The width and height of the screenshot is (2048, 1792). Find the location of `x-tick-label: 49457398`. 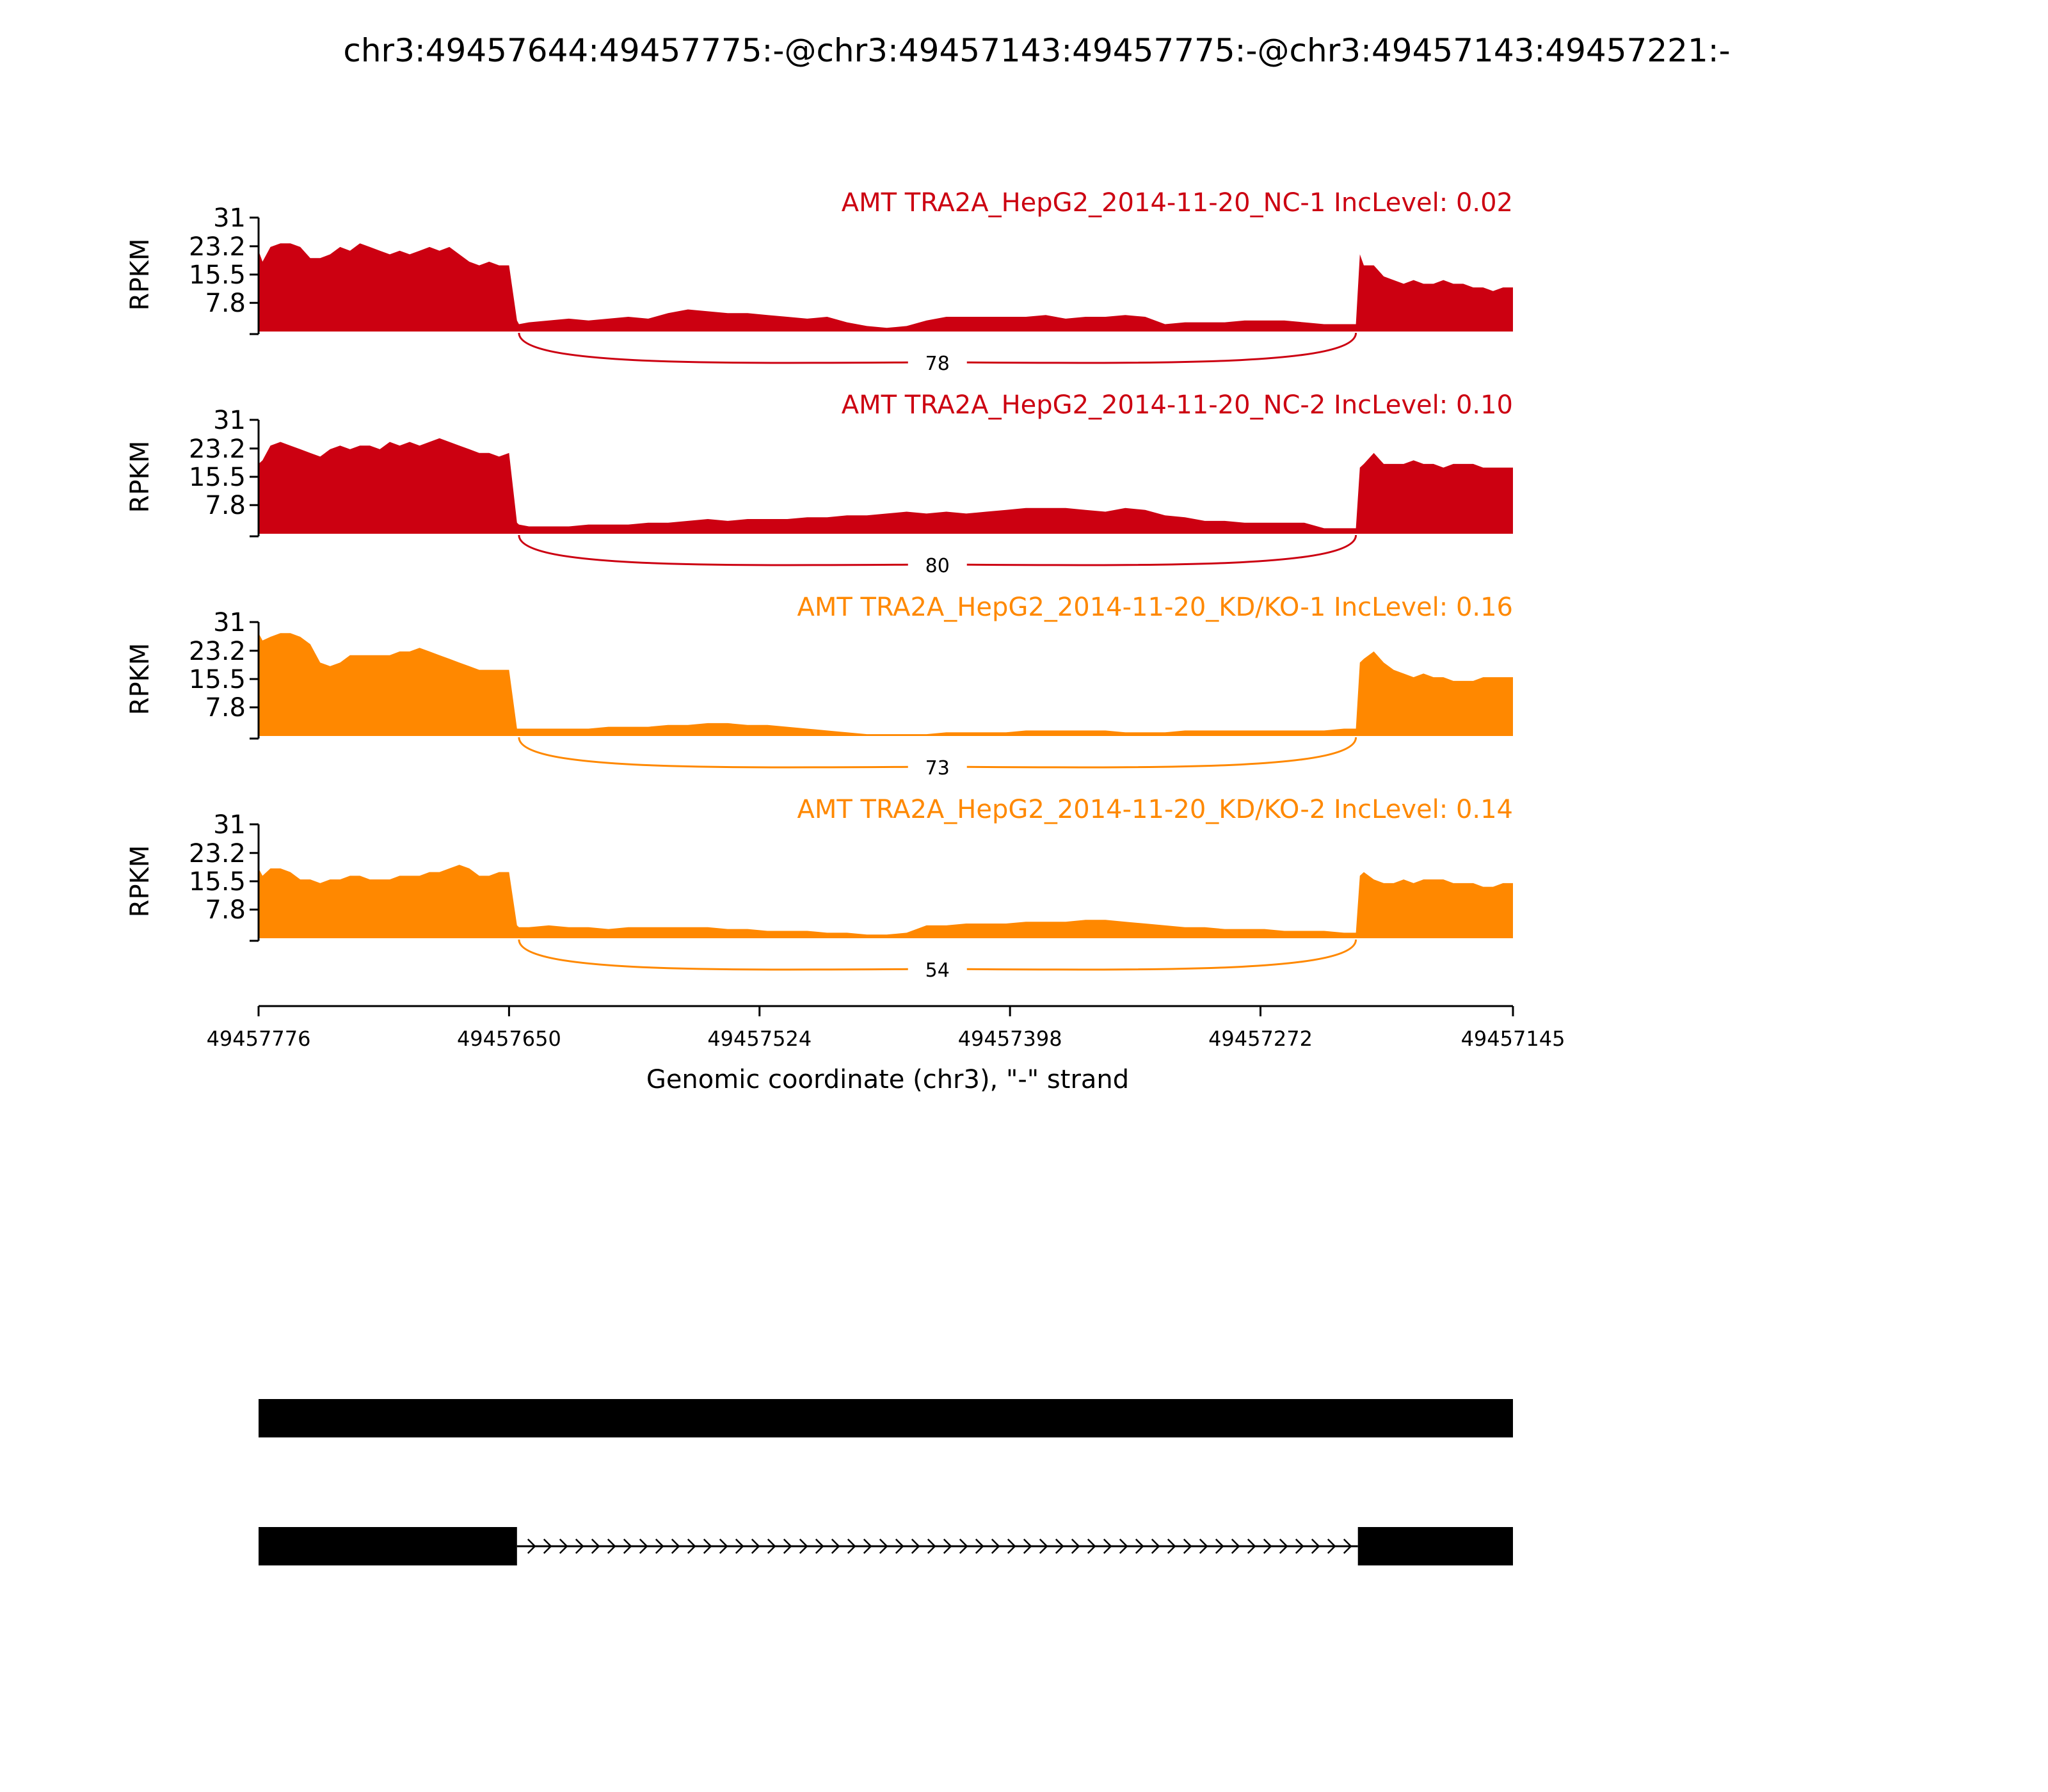

x-tick-label: 49457398 is located at coordinates (1010, 1039).